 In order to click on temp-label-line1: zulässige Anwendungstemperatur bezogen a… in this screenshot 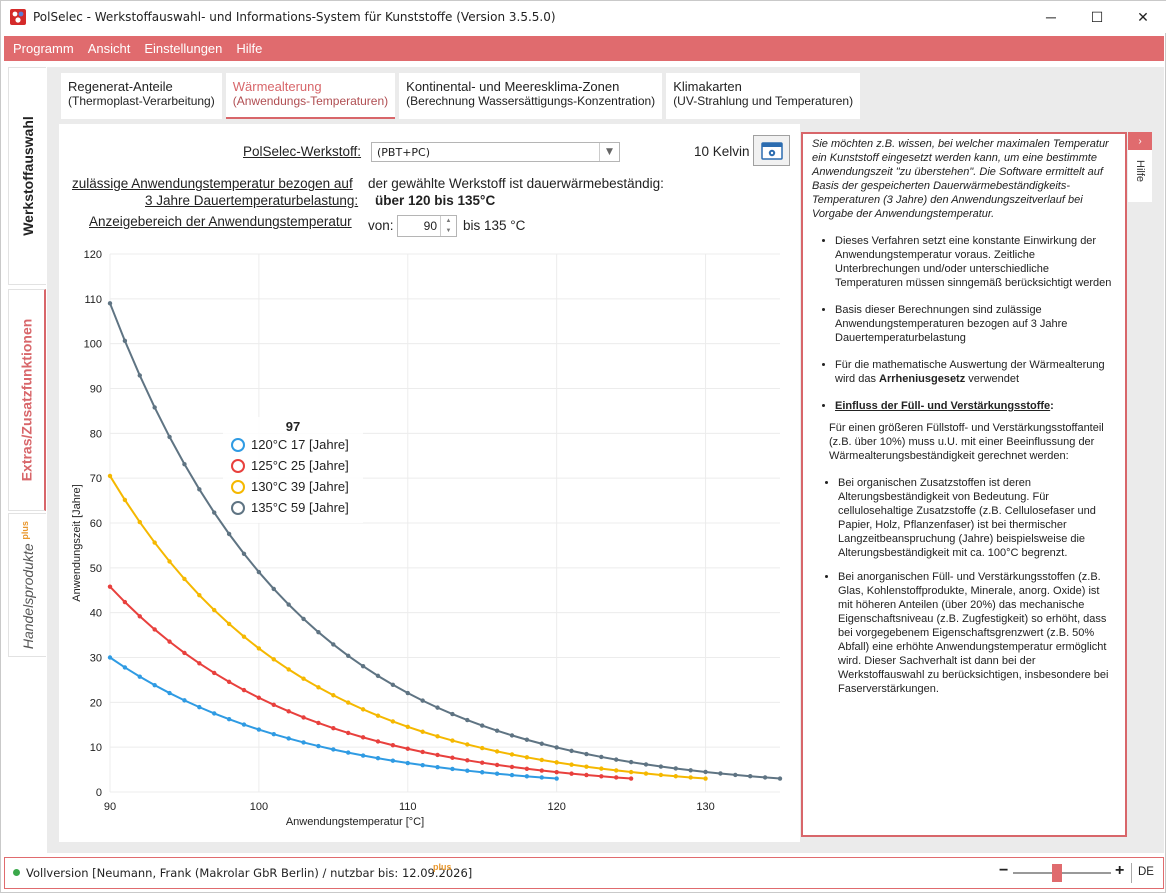, I will do `click(212, 183)`.